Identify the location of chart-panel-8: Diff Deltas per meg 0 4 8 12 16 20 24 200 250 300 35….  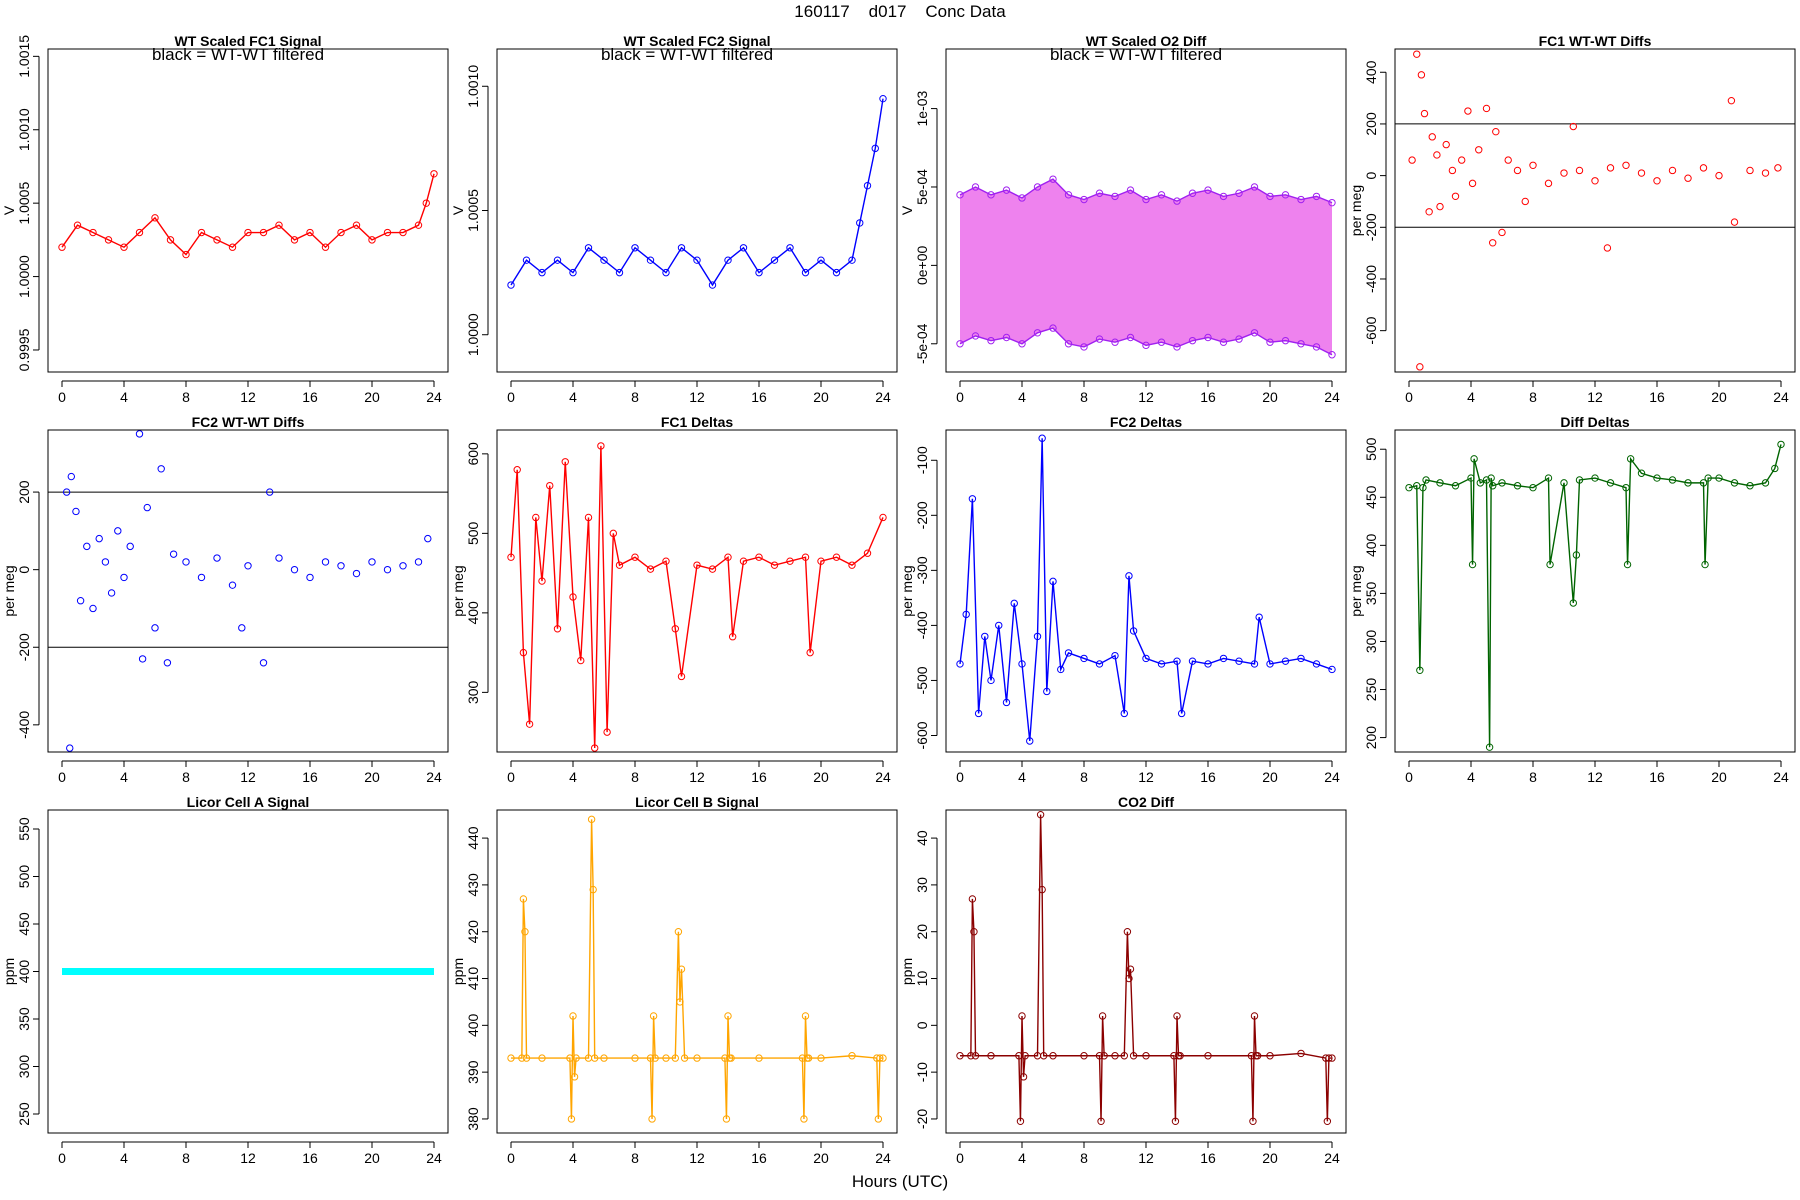
(1572, 599).